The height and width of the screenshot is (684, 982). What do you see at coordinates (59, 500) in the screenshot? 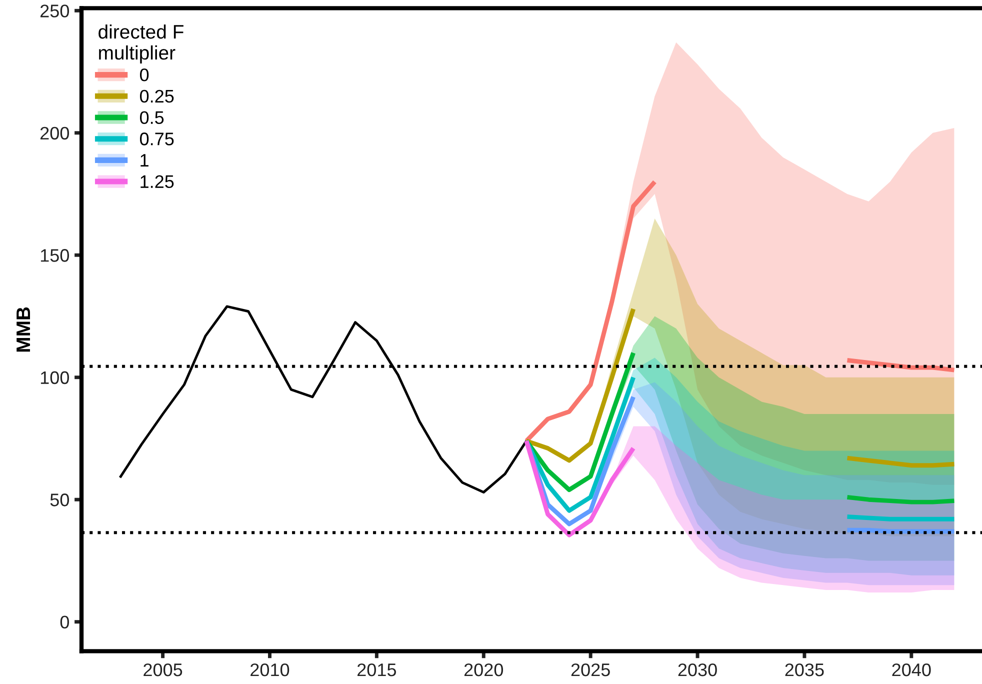
I see `y-tick-label: 50` at bounding box center [59, 500].